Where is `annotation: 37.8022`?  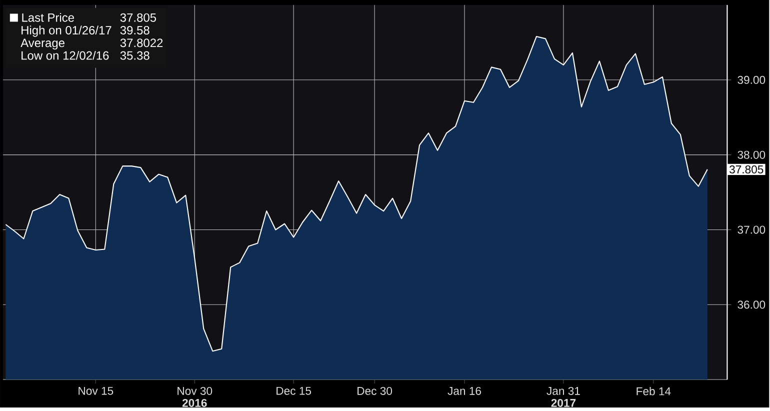
annotation: 37.8022 is located at coordinates (141, 42).